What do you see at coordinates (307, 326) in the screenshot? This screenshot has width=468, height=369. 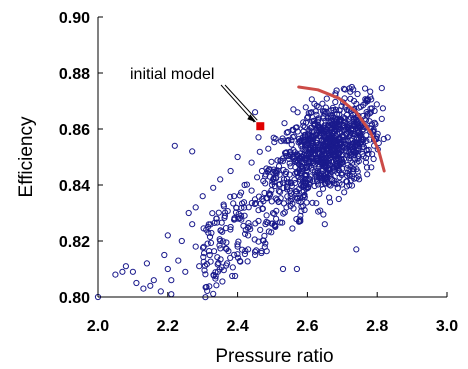 I see `x-tick-label: 2.6` at bounding box center [307, 326].